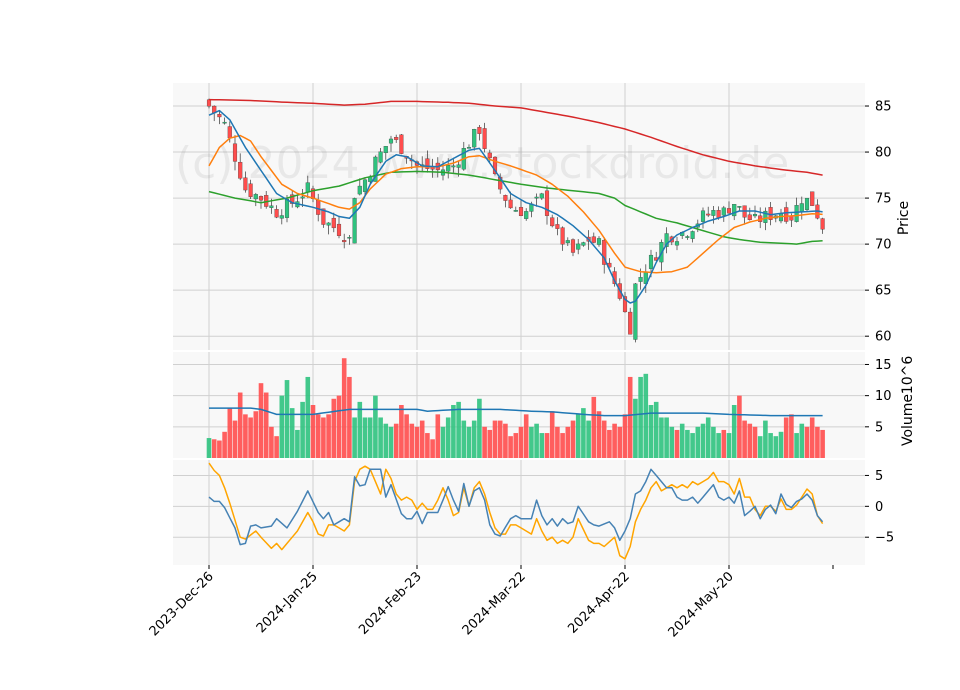 The width and height of the screenshot is (960, 690). Describe the element at coordinates (494, 603) in the screenshot. I see `date-tick-label: 2024-Mar-22` at that location.